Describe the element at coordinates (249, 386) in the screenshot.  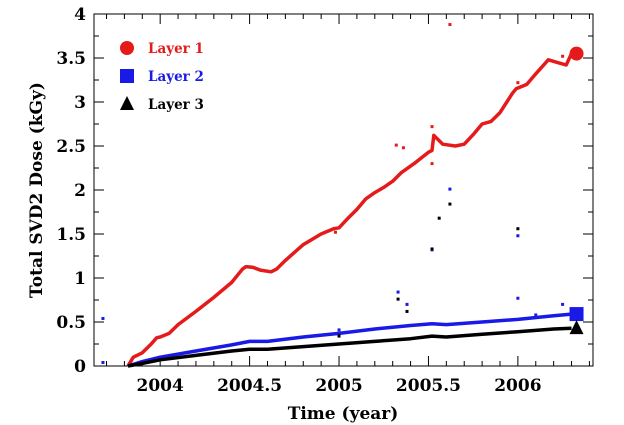
I see `x-tick-label: 2004.5` at that location.